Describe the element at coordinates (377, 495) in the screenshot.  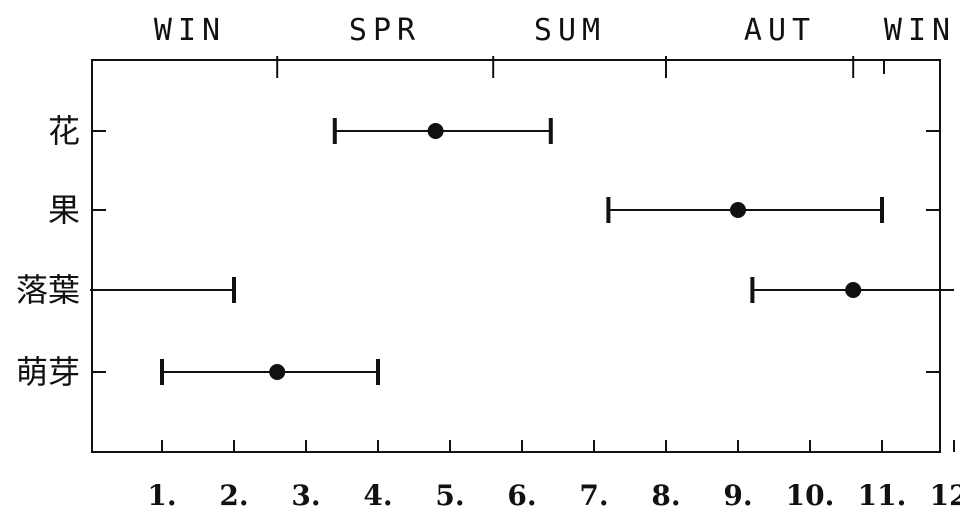
I see `x-tick-label: 4.` at that location.